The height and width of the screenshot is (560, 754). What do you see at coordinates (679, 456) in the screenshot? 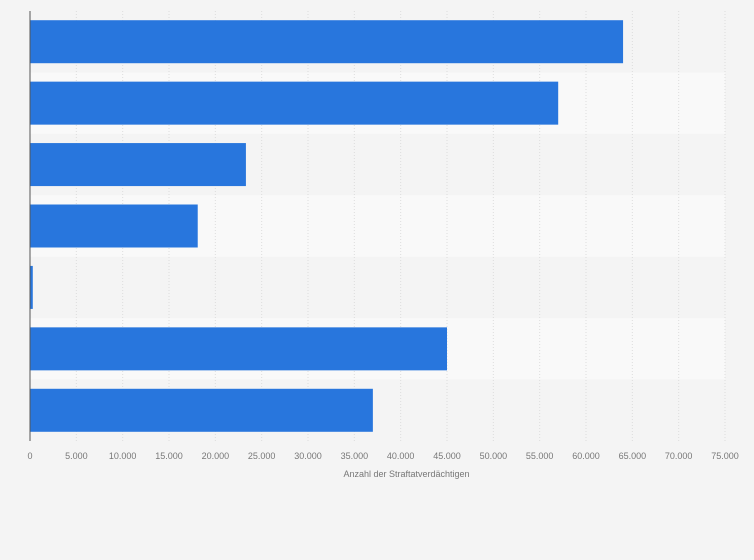
I see `x-tick-label: 70.000` at bounding box center [679, 456].